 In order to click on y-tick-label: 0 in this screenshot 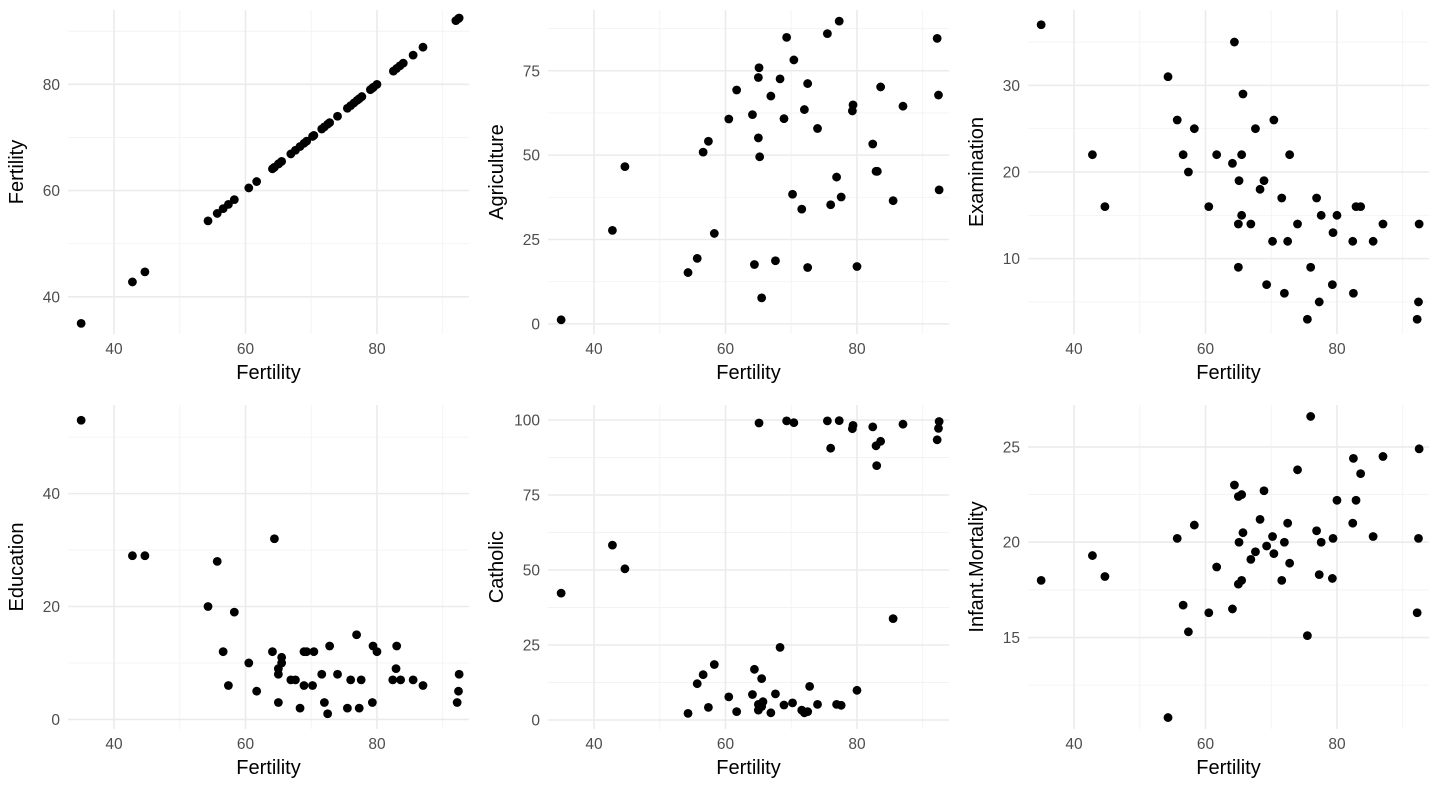, I will do `click(55, 720)`.